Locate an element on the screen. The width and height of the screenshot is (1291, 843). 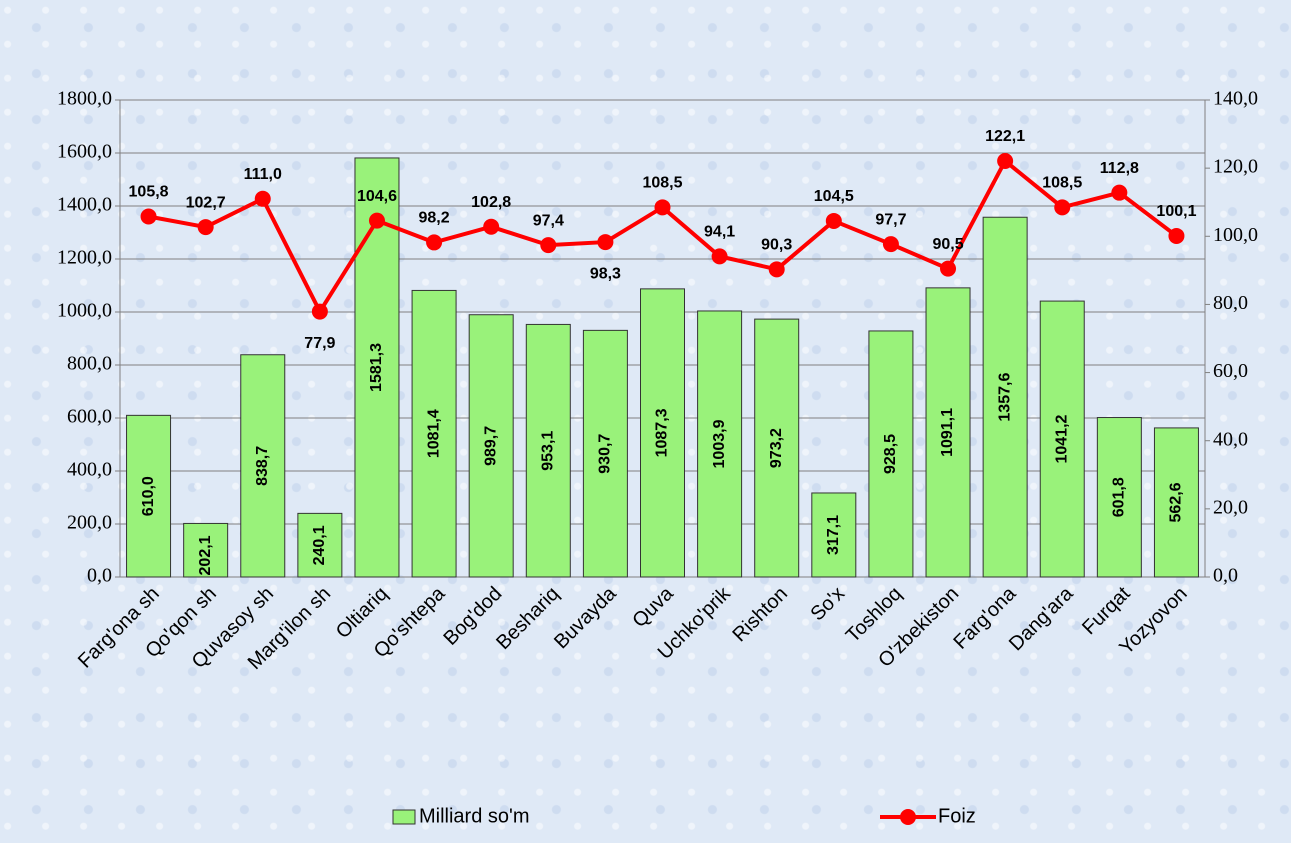
y-tick-label: 800,0 is located at coordinates (89, 364).